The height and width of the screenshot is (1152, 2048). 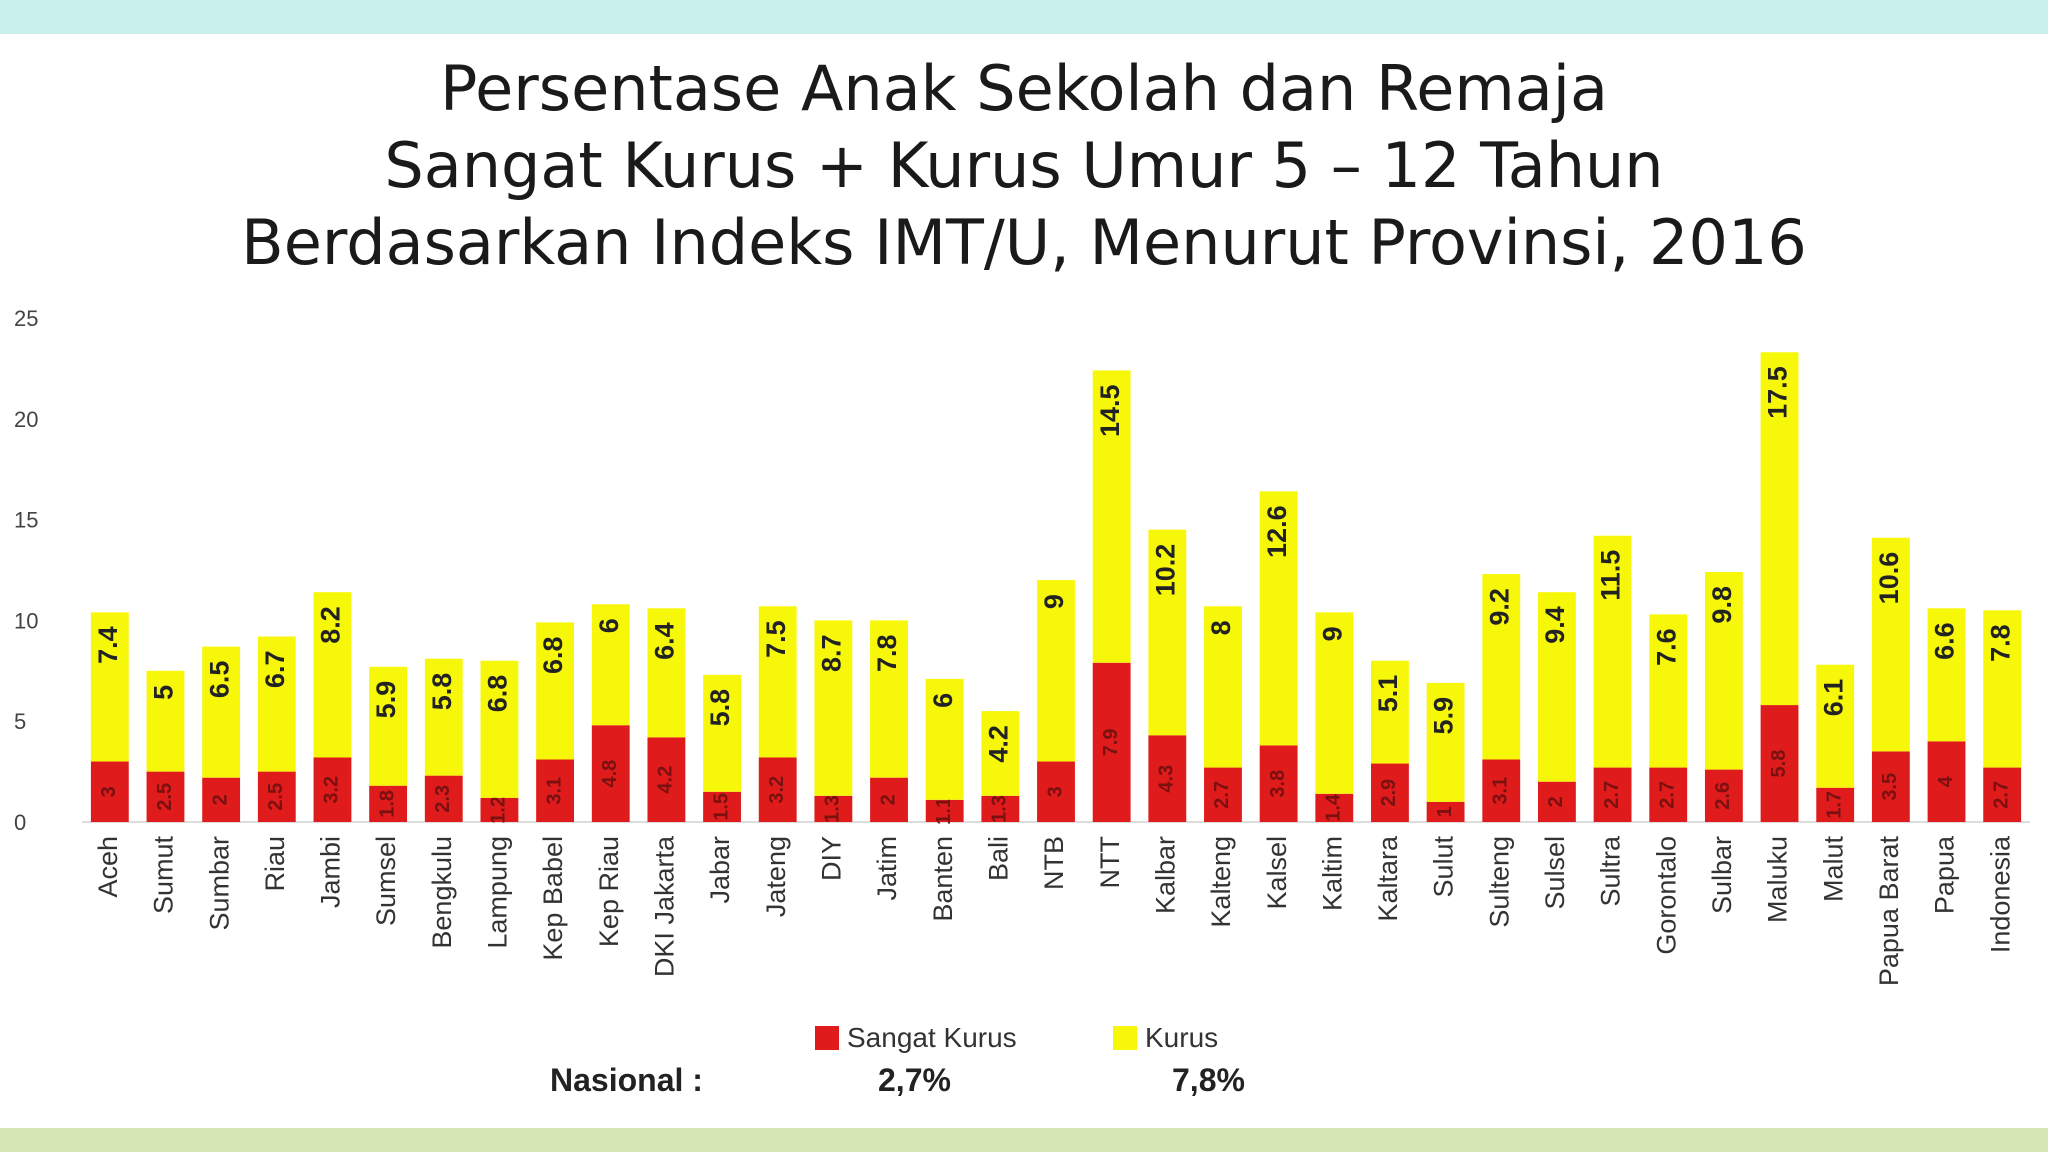 What do you see at coordinates (1054, 601) in the screenshot?
I see `data-label-kurus: 9` at bounding box center [1054, 601].